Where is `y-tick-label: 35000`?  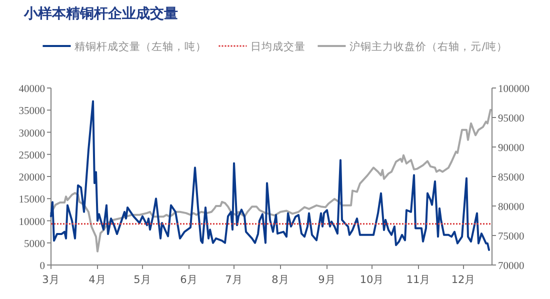 y-tick-label: 35000 is located at coordinates (31, 112).